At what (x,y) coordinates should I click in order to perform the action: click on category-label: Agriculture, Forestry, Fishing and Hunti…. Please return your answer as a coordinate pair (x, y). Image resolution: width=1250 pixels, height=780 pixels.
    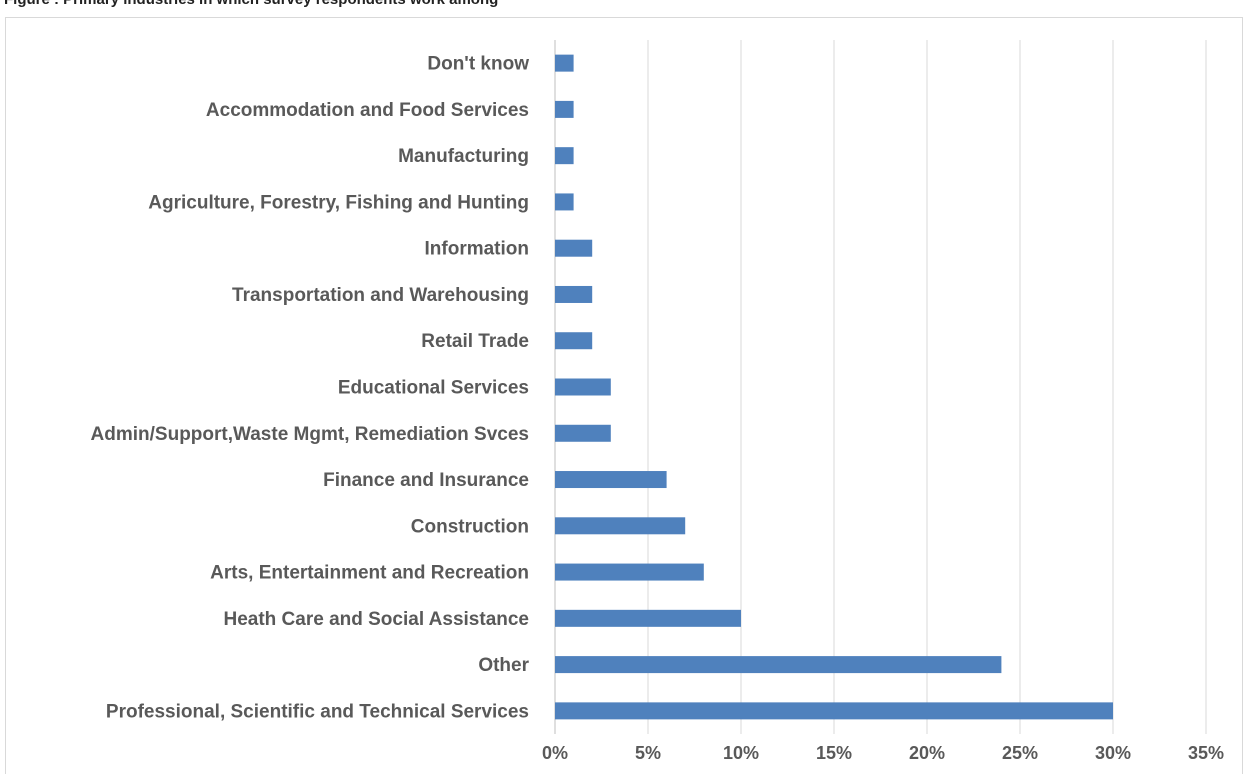
    Looking at the image, I should click on (338, 202).